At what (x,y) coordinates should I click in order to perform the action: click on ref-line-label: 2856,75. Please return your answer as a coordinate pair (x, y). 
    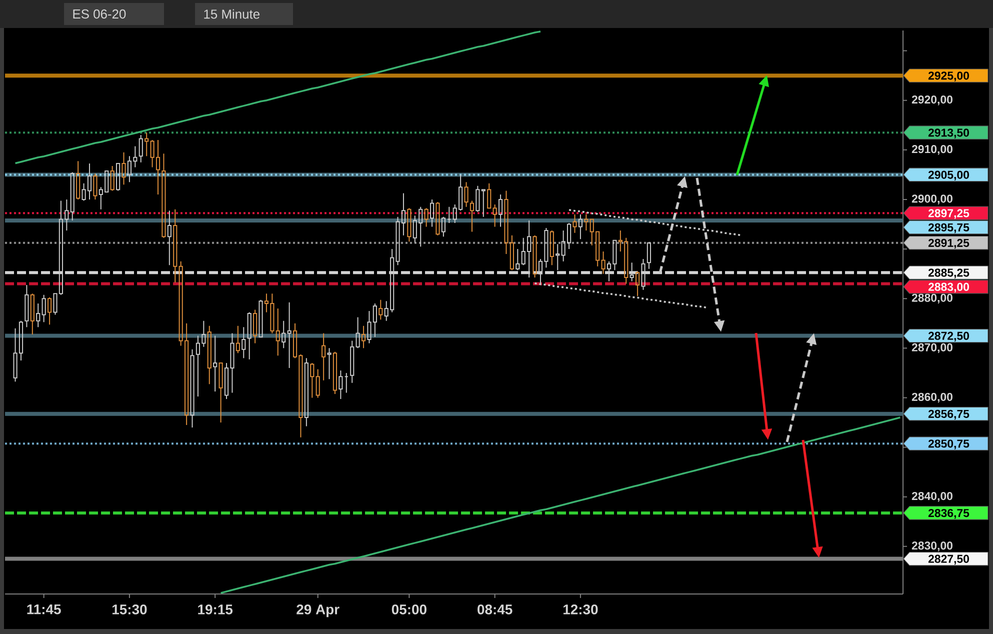
    Looking at the image, I should click on (949, 415).